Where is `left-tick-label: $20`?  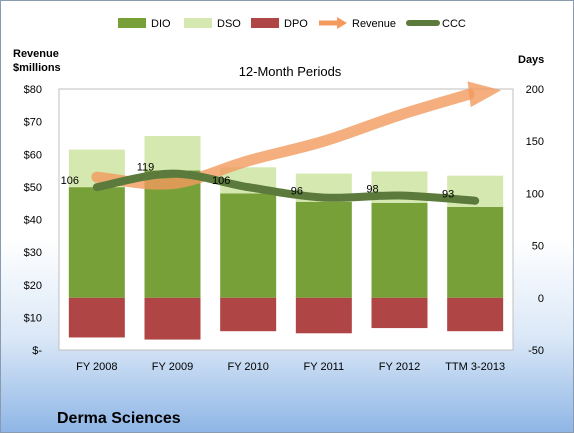
left-tick-label: $20 is located at coordinates (33, 286).